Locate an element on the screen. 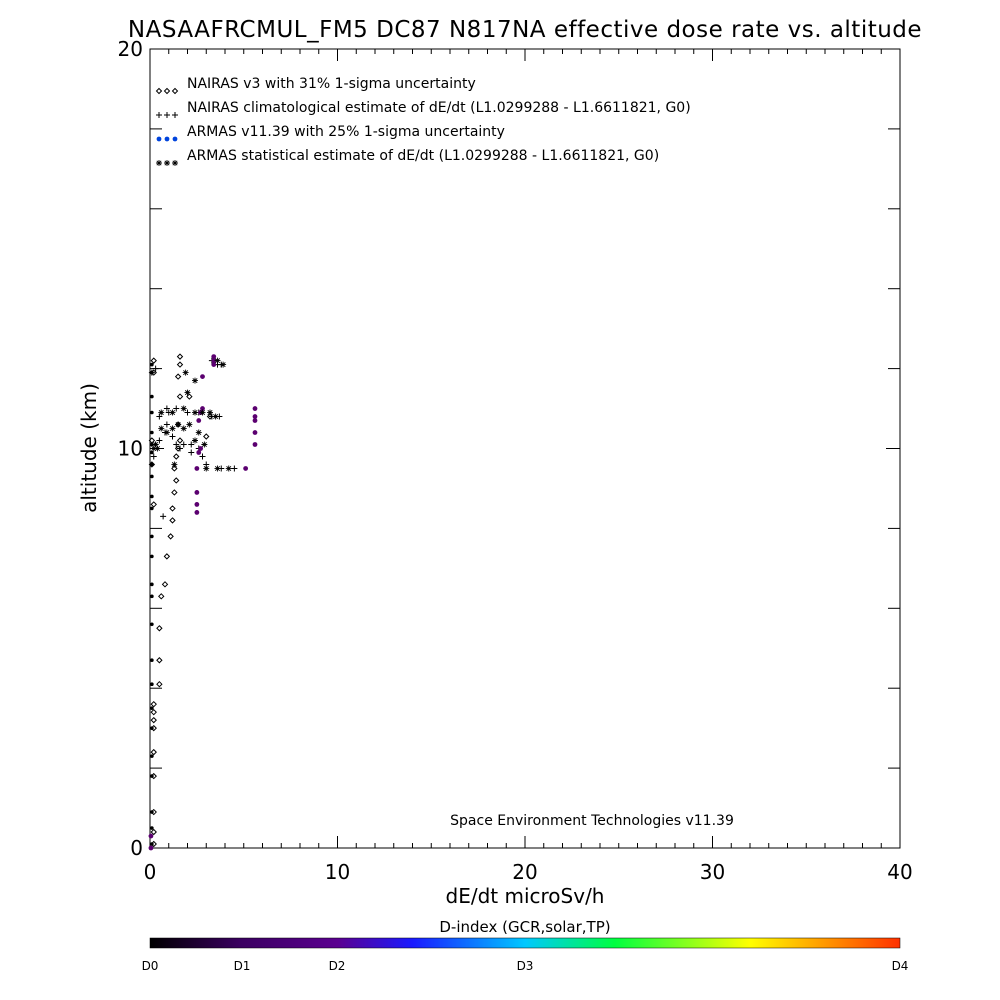  colorbar-title: D-index (GCR,solar,TP) is located at coordinates (524, 927).